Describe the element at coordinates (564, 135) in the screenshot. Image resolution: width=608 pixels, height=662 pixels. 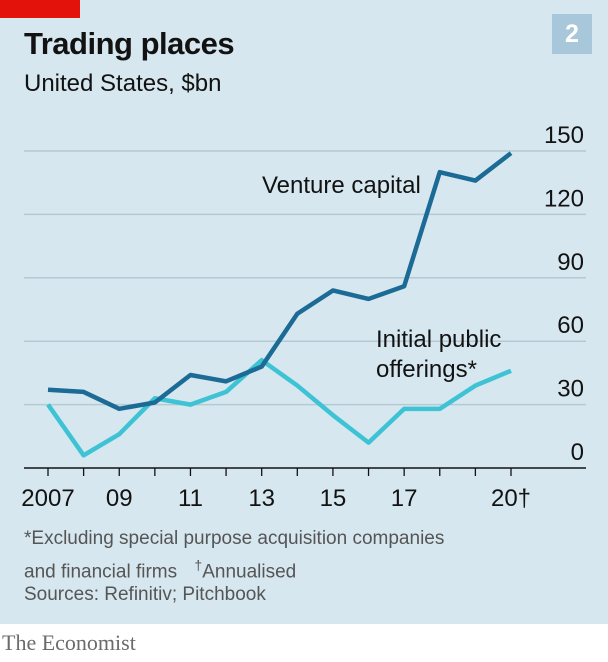
I see `y-tick-label: 150` at that location.